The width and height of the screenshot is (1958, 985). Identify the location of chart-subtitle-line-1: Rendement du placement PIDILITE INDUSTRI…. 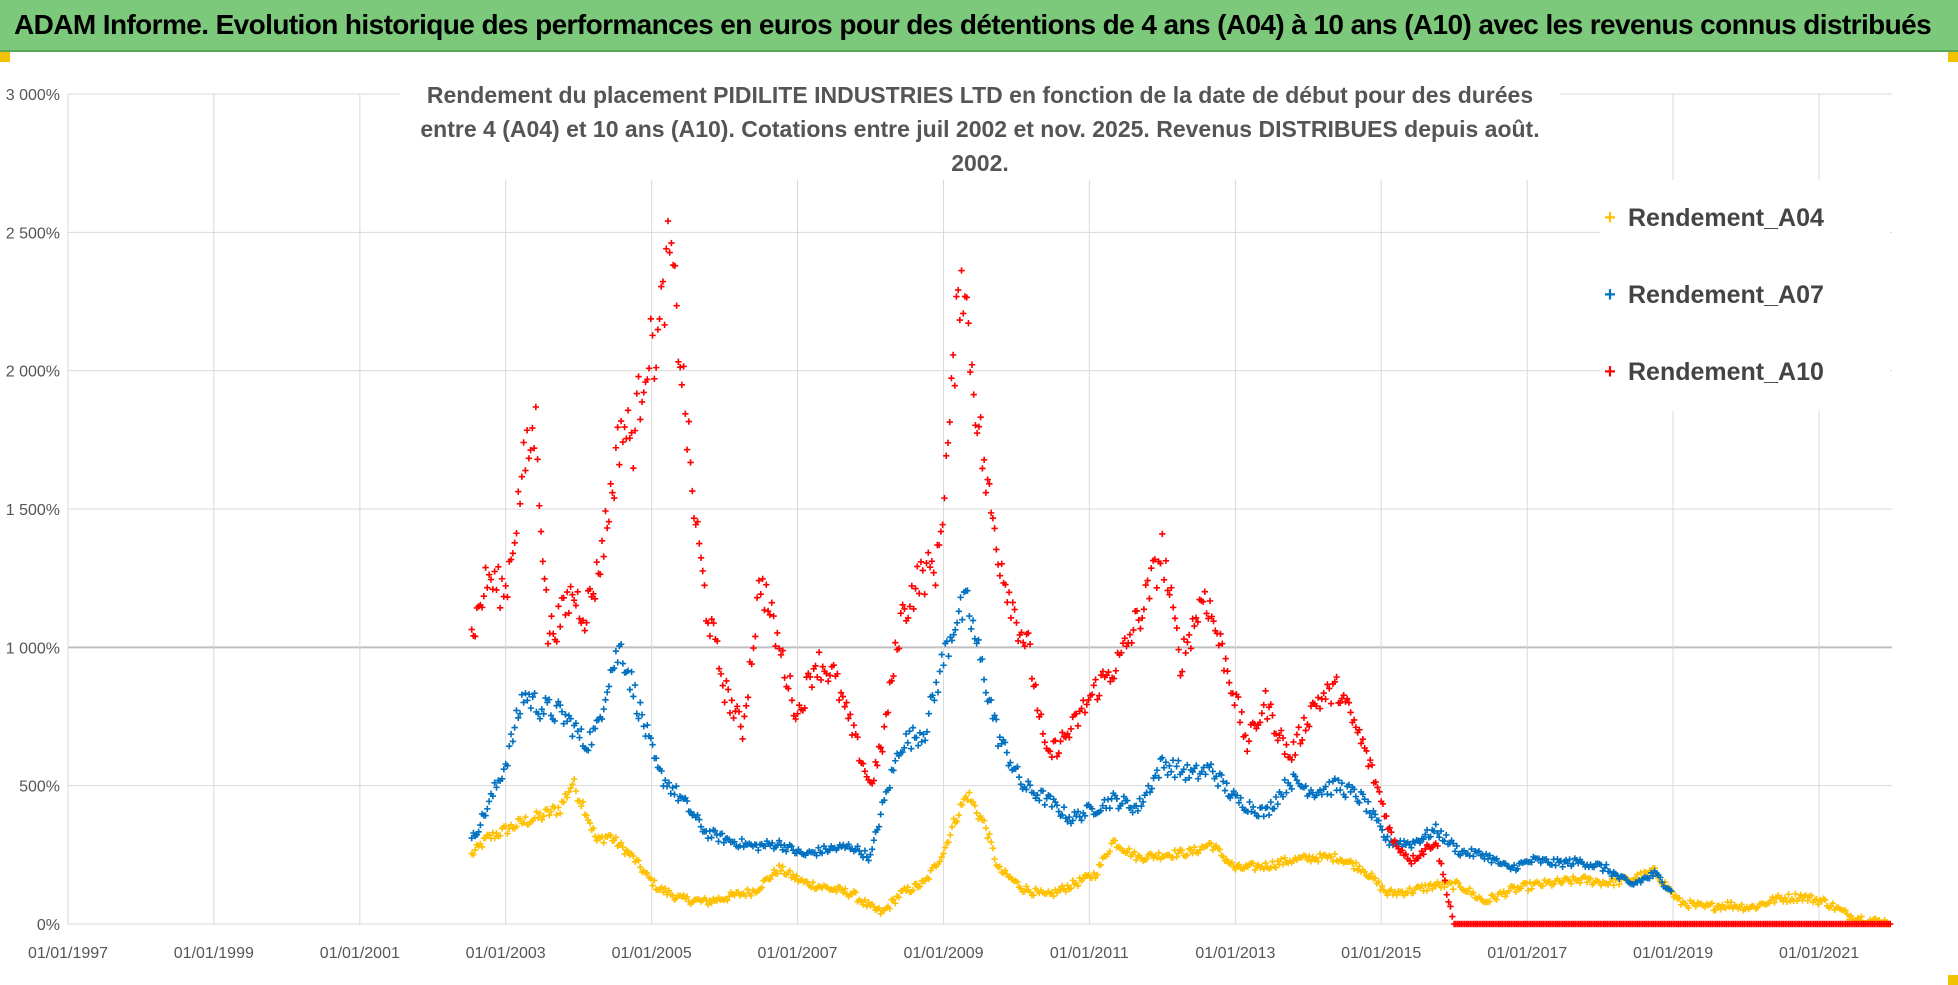
(980, 95).